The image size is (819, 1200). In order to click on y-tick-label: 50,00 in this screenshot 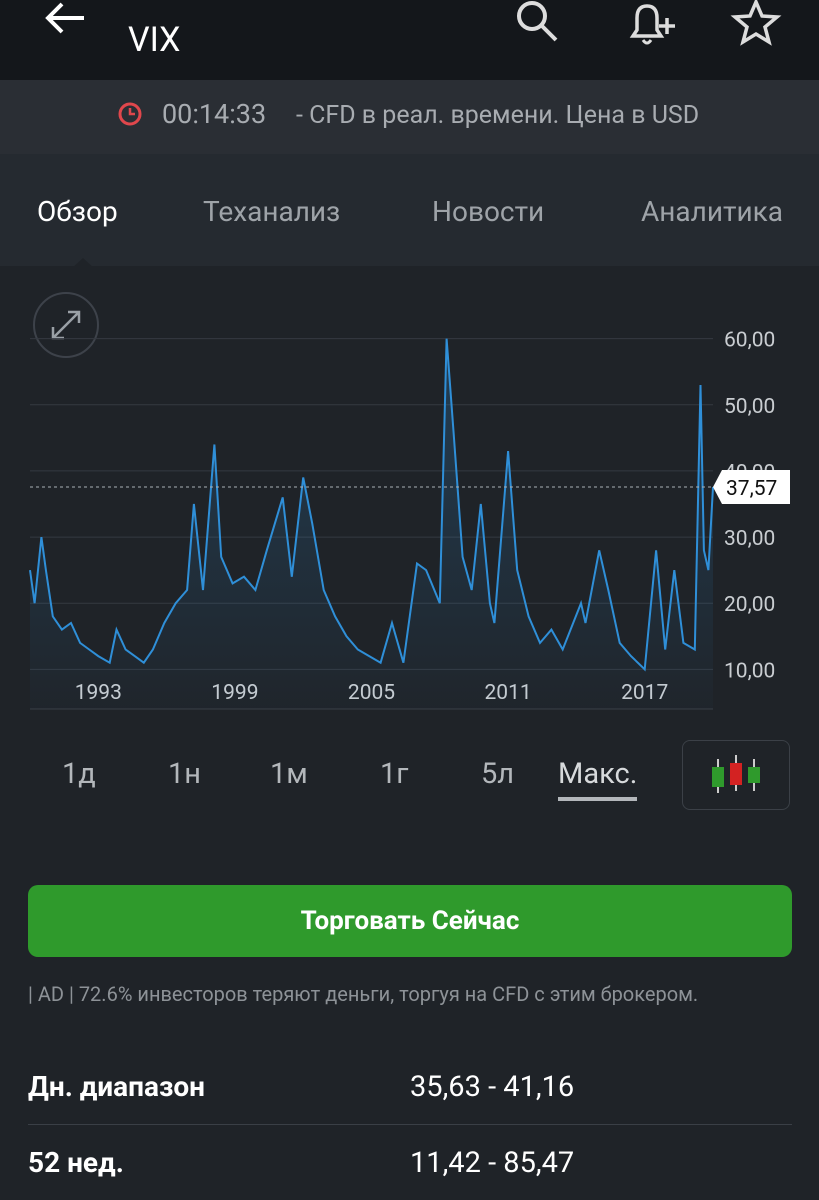, I will do `click(749, 407)`.